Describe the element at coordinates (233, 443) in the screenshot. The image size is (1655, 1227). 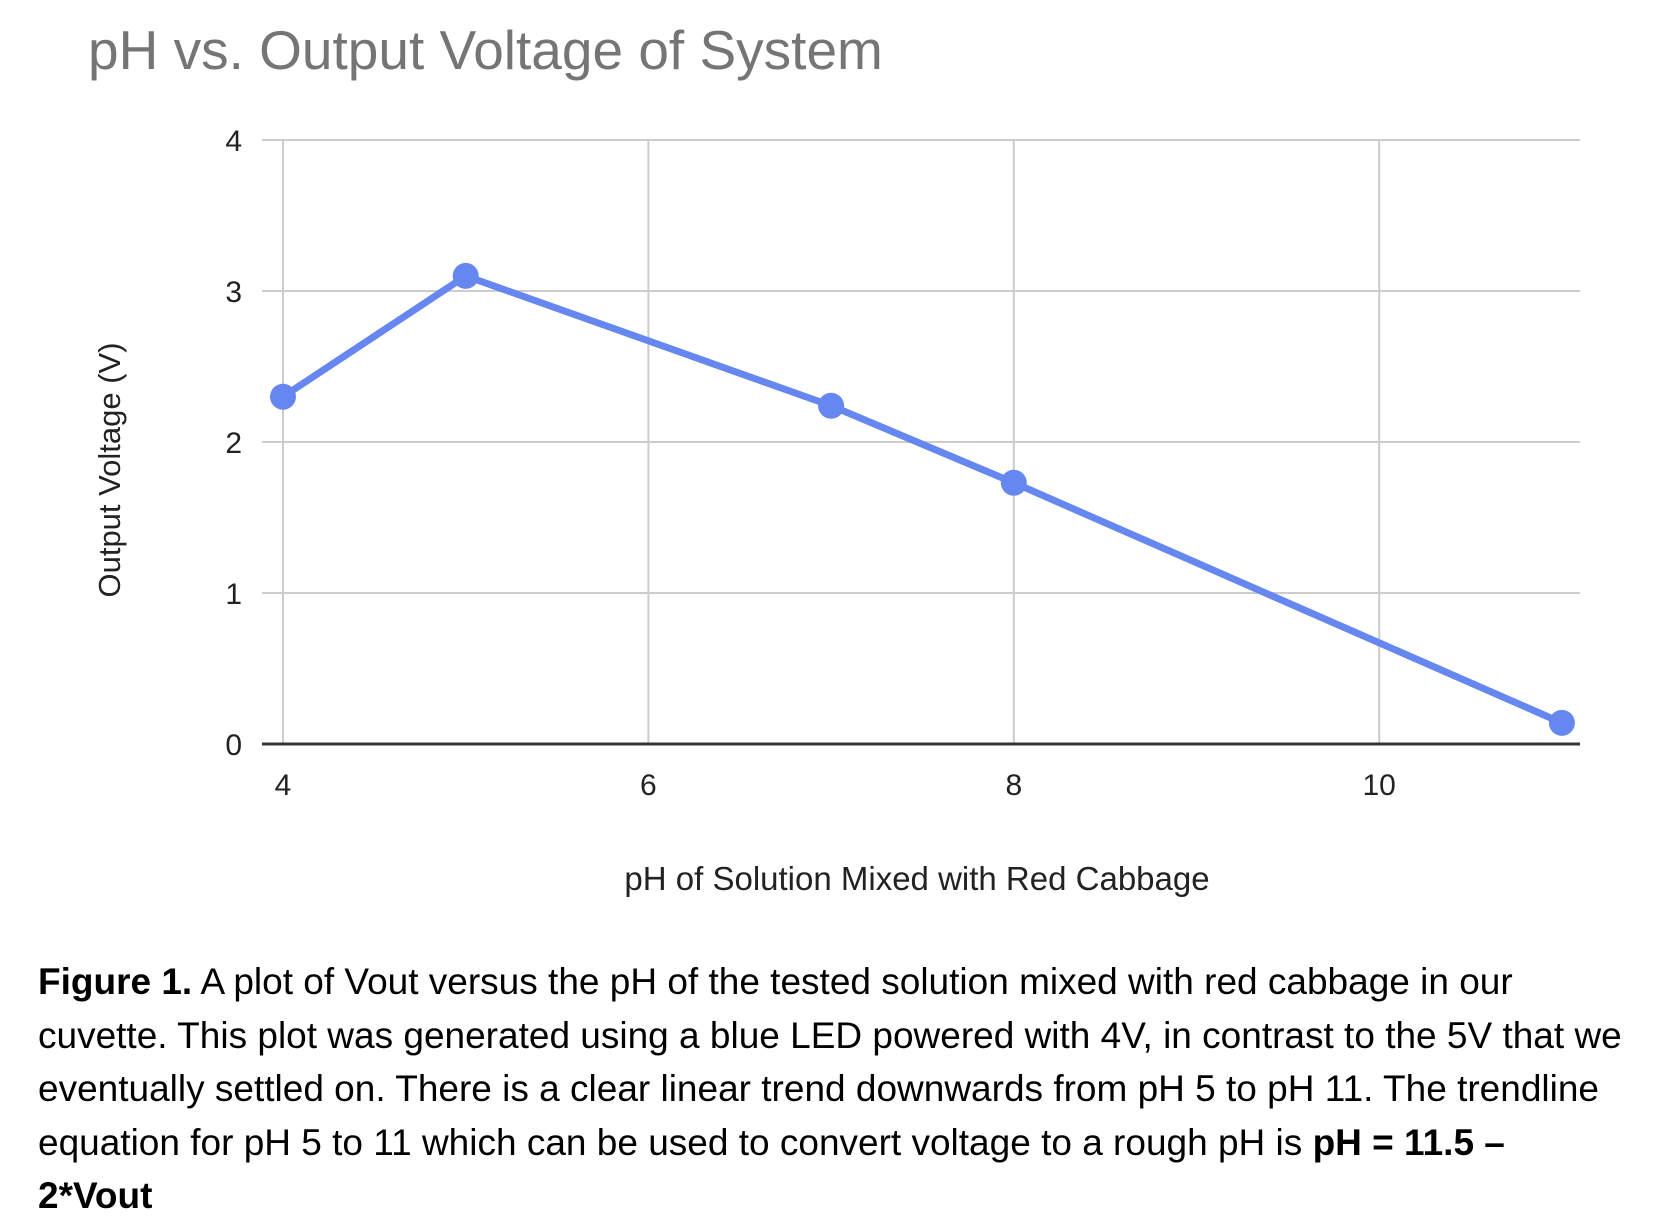
I see `svg-text: 2` at that location.